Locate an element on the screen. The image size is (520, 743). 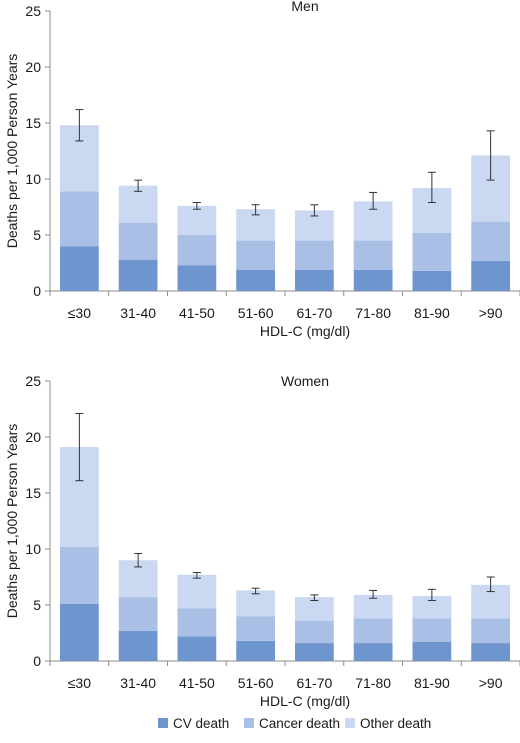
legend-swatch-other is located at coordinates (350, 723).